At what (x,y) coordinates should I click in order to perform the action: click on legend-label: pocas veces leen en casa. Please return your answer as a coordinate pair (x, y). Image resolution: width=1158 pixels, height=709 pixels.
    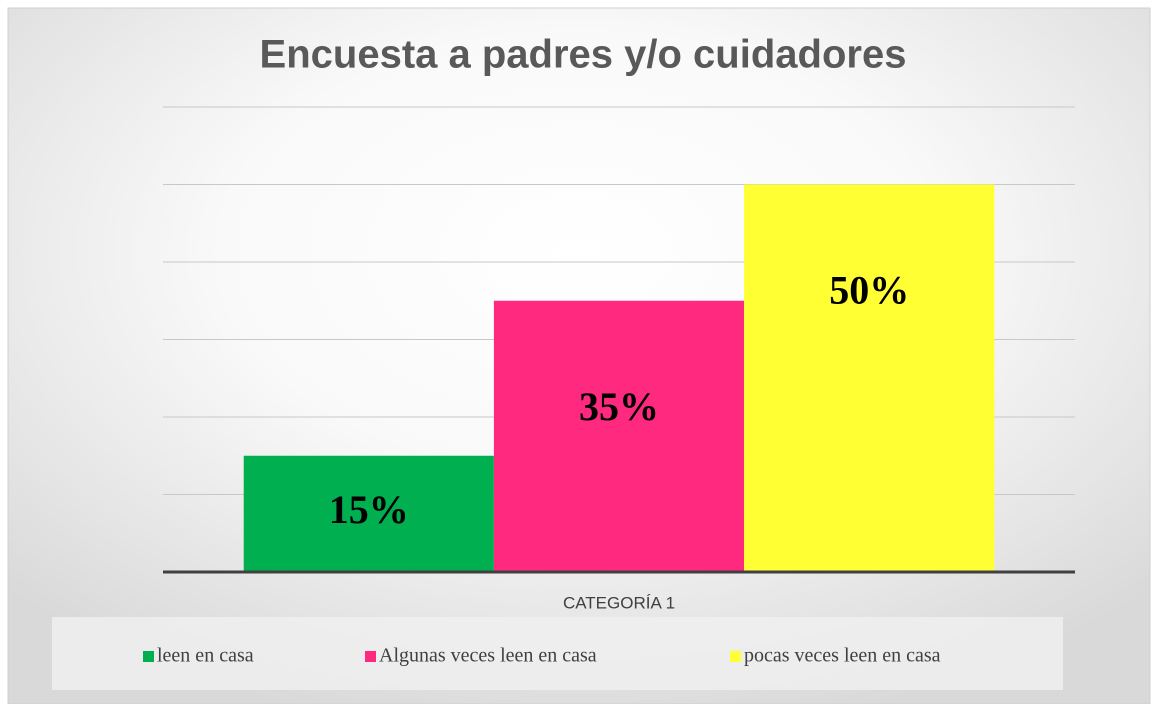
    Looking at the image, I should click on (842, 656).